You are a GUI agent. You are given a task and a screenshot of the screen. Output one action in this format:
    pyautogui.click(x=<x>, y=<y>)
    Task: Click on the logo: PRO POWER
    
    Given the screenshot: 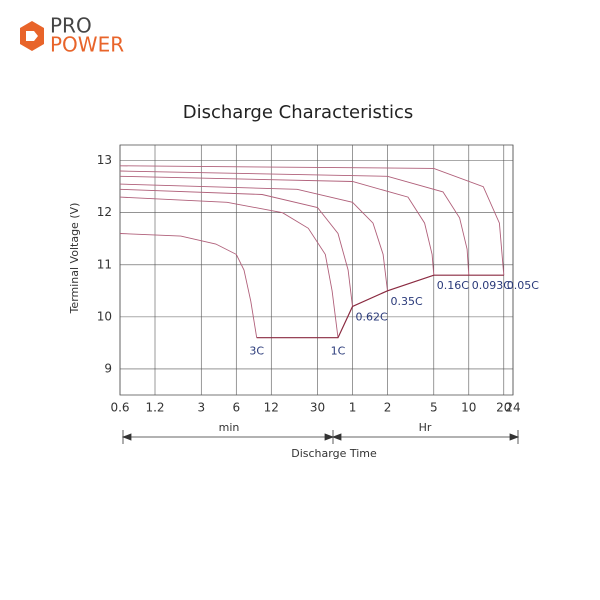 What is the action you would take?
    pyautogui.click(x=72, y=35)
    